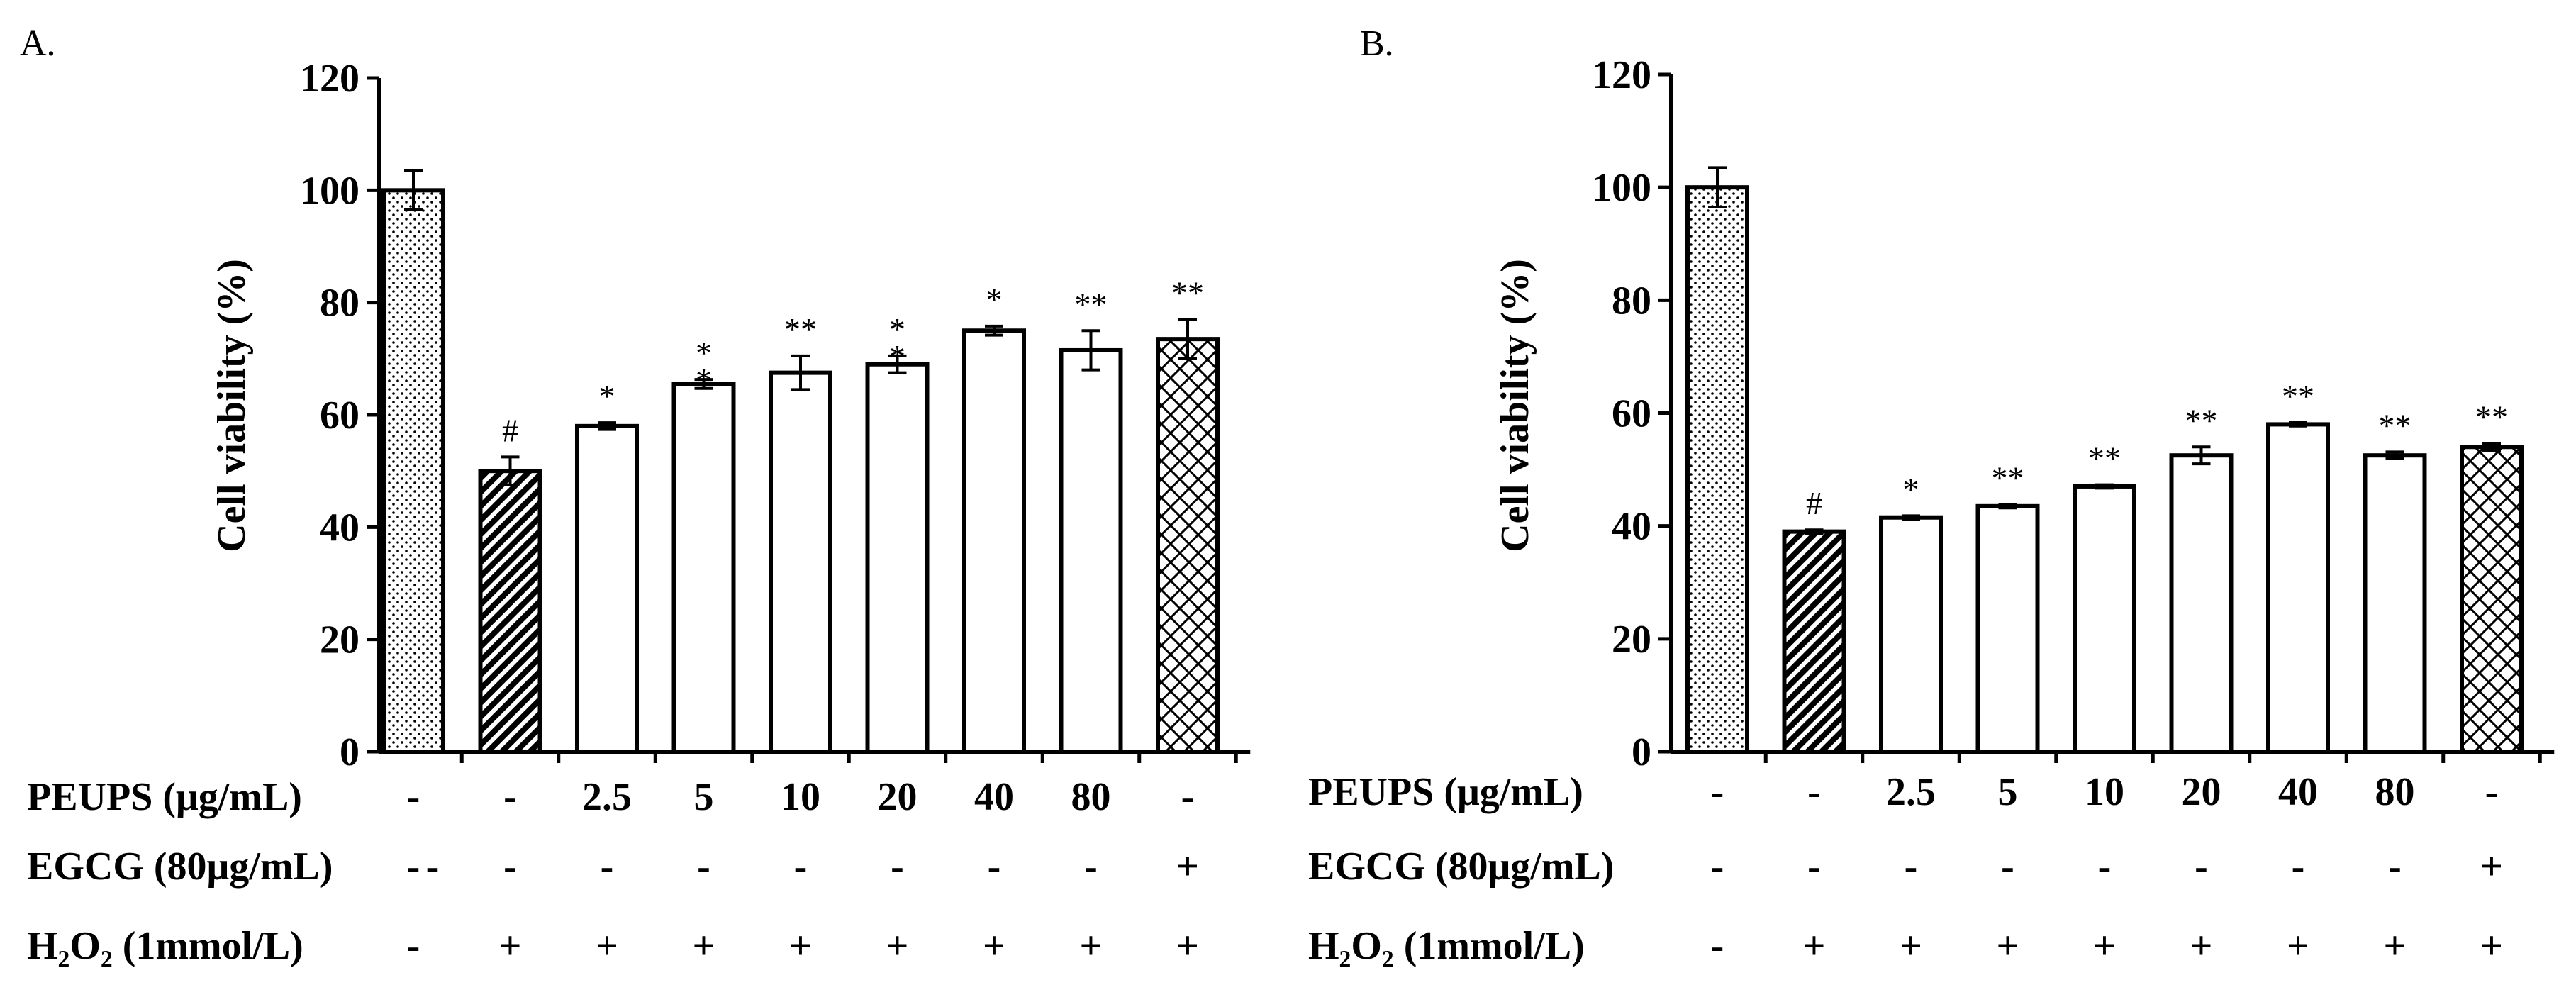  Describe the element at coordinates (510, 430) in the screenshot. I see `significance-marker: #` at that location.